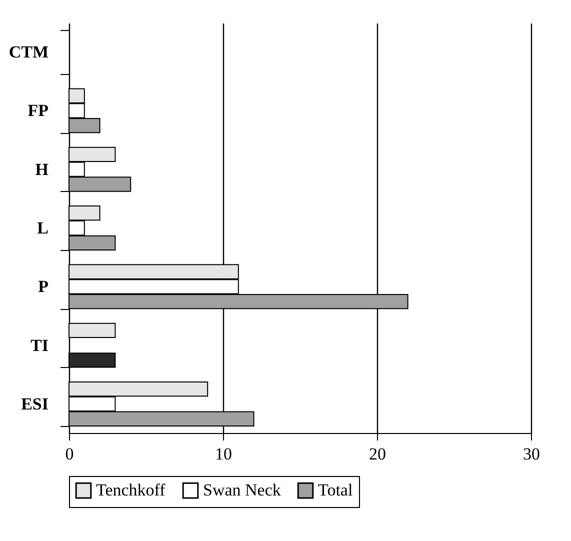 This screenshot has width=571, height=541. I want to click on y-tick-label: P, so click(43, 286).